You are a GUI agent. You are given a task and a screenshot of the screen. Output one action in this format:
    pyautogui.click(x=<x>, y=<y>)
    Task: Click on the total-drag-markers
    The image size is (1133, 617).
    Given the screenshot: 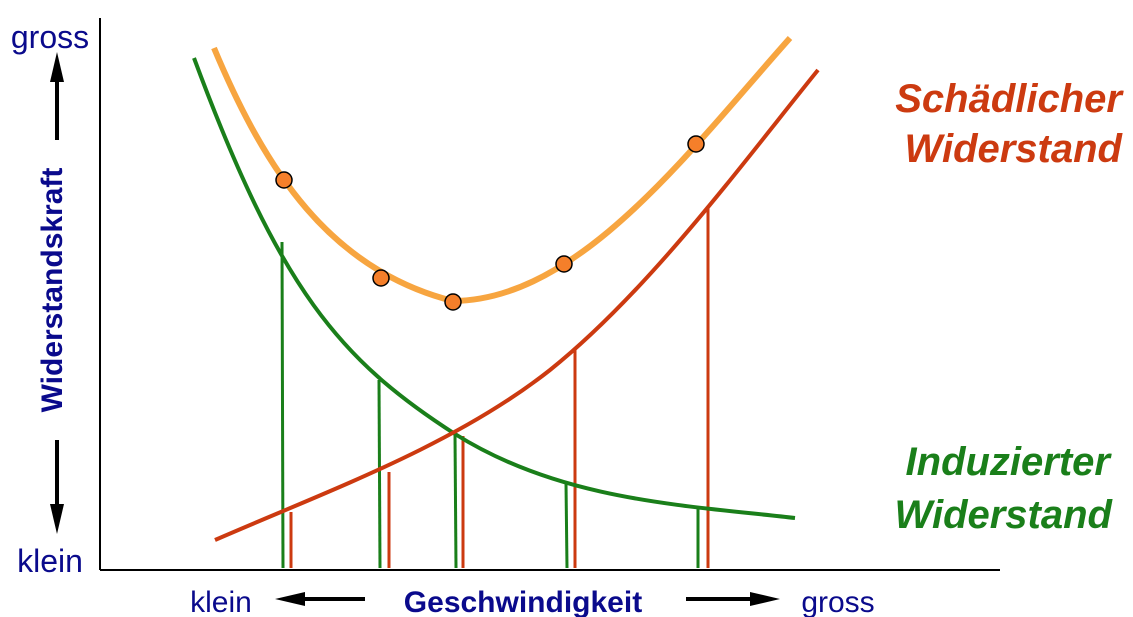 What is the action you would take?
    pyautogui.click(x=490, y=223)
    